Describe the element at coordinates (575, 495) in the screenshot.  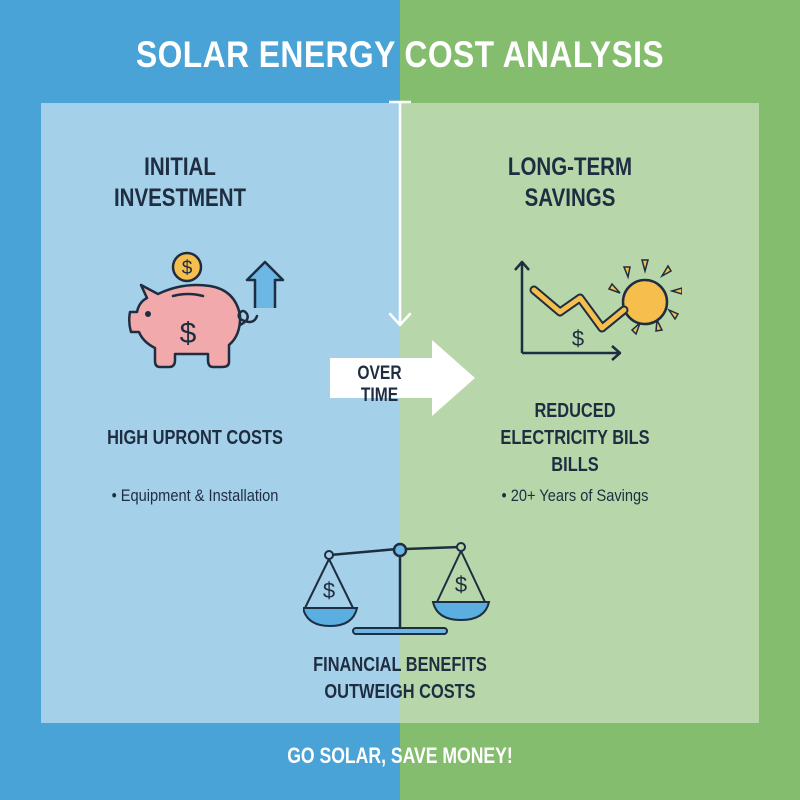
I see `years-of-savings-bullet: • 20+ Years of Savings` at that location.